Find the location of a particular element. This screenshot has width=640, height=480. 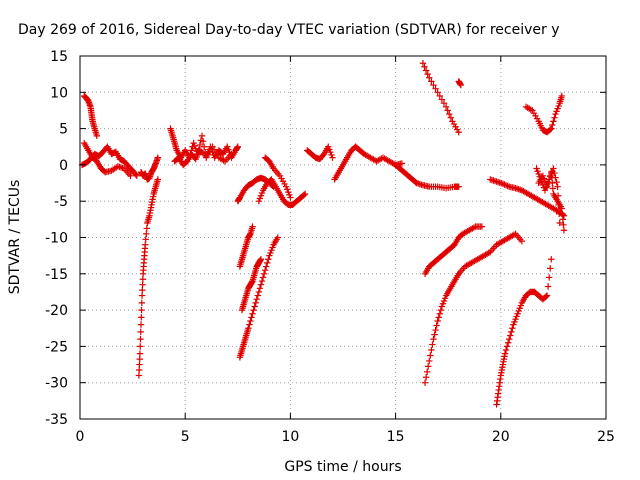

series-seg15 is located at coordinates (368, 163).